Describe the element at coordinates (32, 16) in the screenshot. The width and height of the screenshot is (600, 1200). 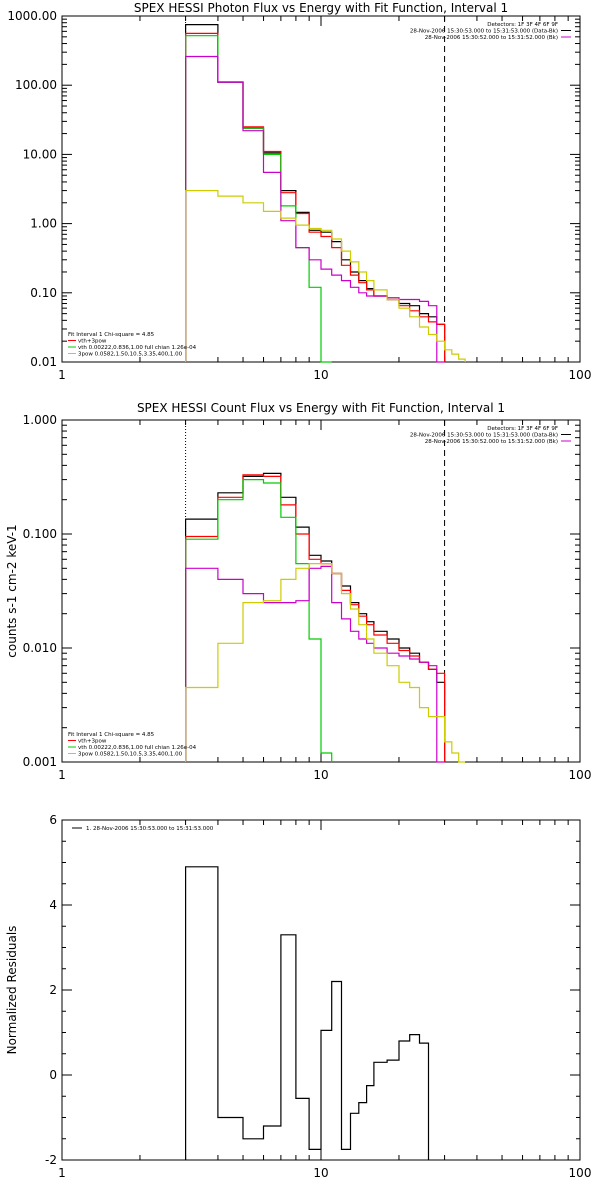
I see `y-tick-label: 1000.00` at that location.